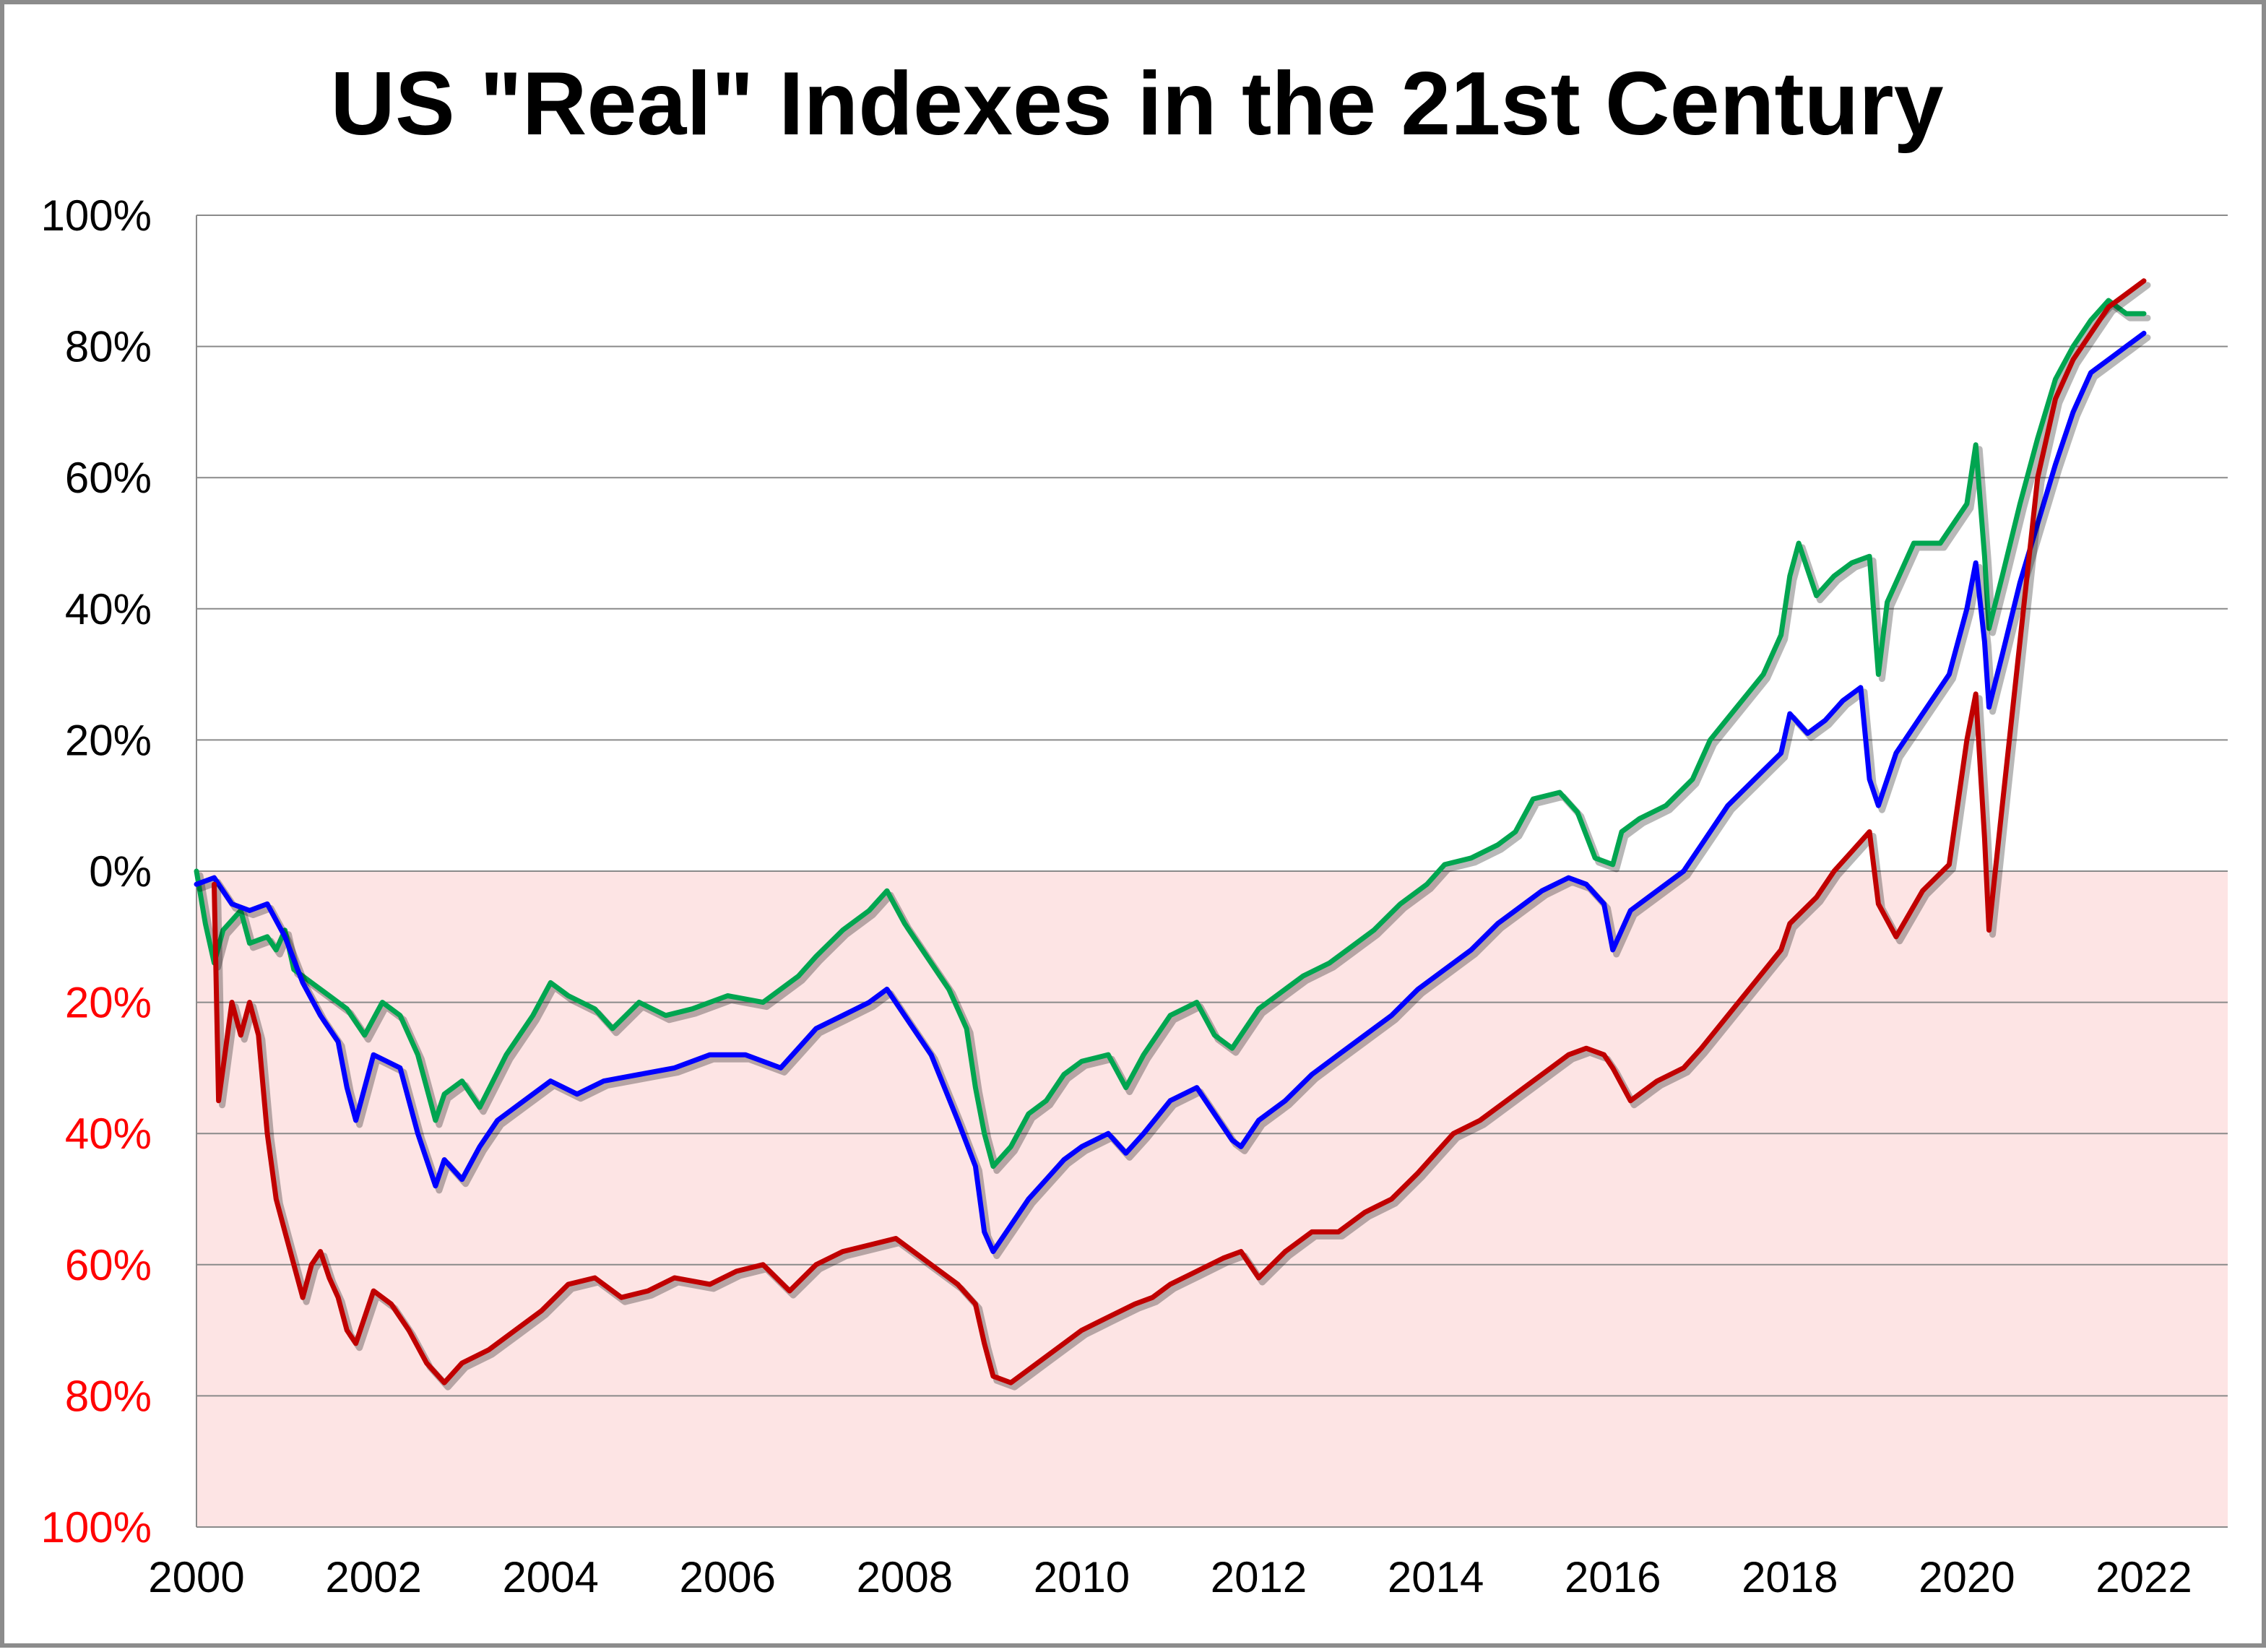 Image resolution: width=2266 pixels, height=1652 pixels. Describe the element at coordinates (373, 1577) in the screenshot. I see `x-tick-label: 2002` at that location.